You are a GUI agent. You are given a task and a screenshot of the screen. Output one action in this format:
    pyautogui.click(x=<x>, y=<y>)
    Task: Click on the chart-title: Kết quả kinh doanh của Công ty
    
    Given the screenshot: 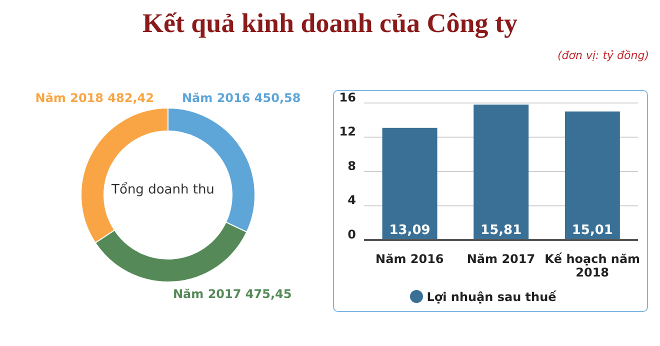 What is the action you would take?
    pyautogui.click(x=330, y=23)
    